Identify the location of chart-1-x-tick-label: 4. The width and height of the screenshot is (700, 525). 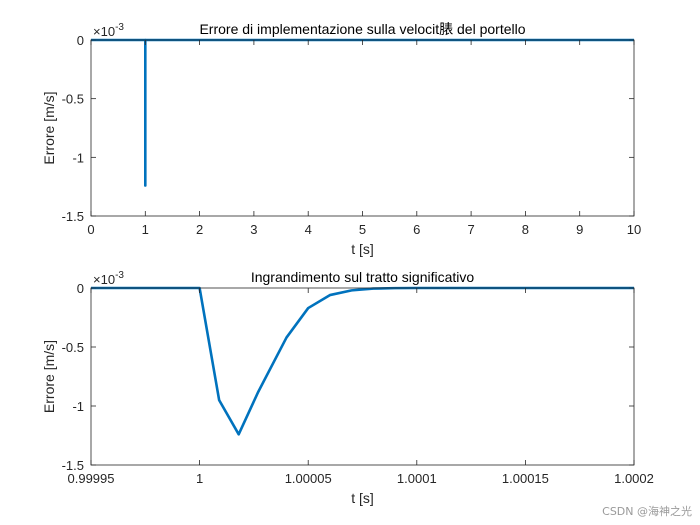
(308, 229).